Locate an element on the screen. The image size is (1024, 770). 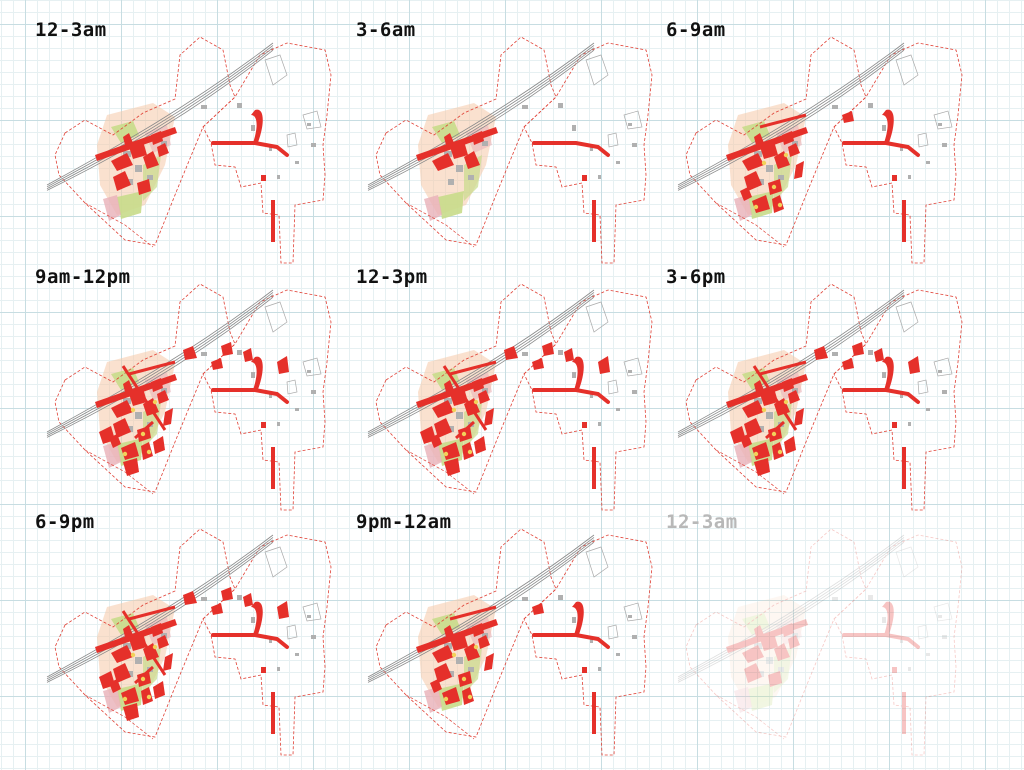
map-panel: 9pm-12am is located at coordinates (502, 632).